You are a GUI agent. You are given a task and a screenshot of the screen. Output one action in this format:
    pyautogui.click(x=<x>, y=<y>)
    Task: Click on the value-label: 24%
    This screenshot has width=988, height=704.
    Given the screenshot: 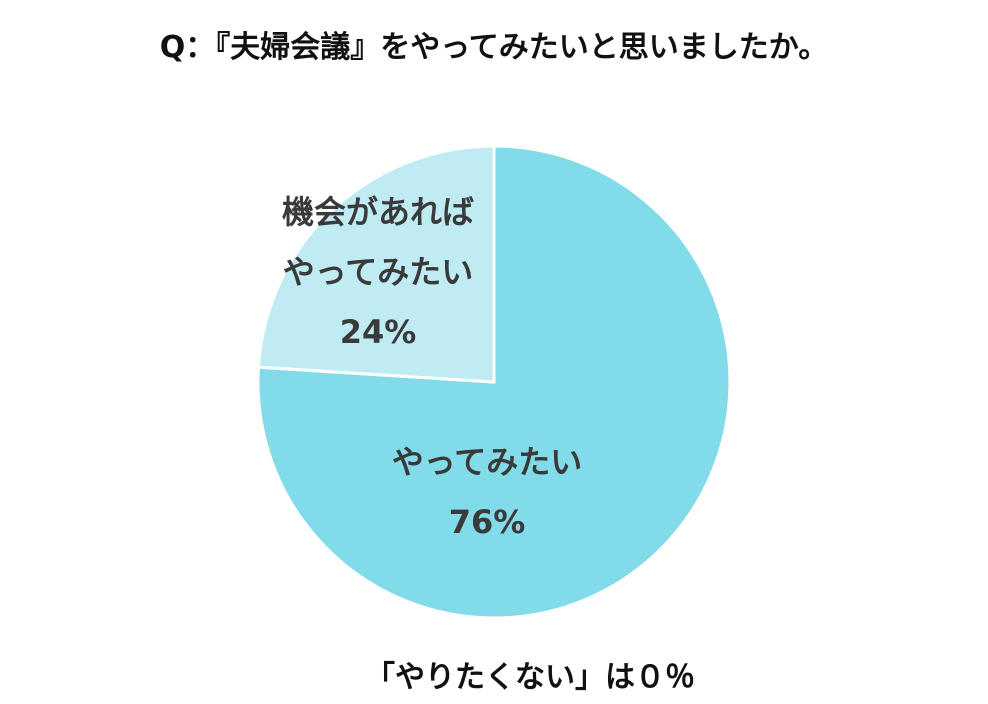 What is the action you would take?
    pyautogui.click(x=378, y=332)
    